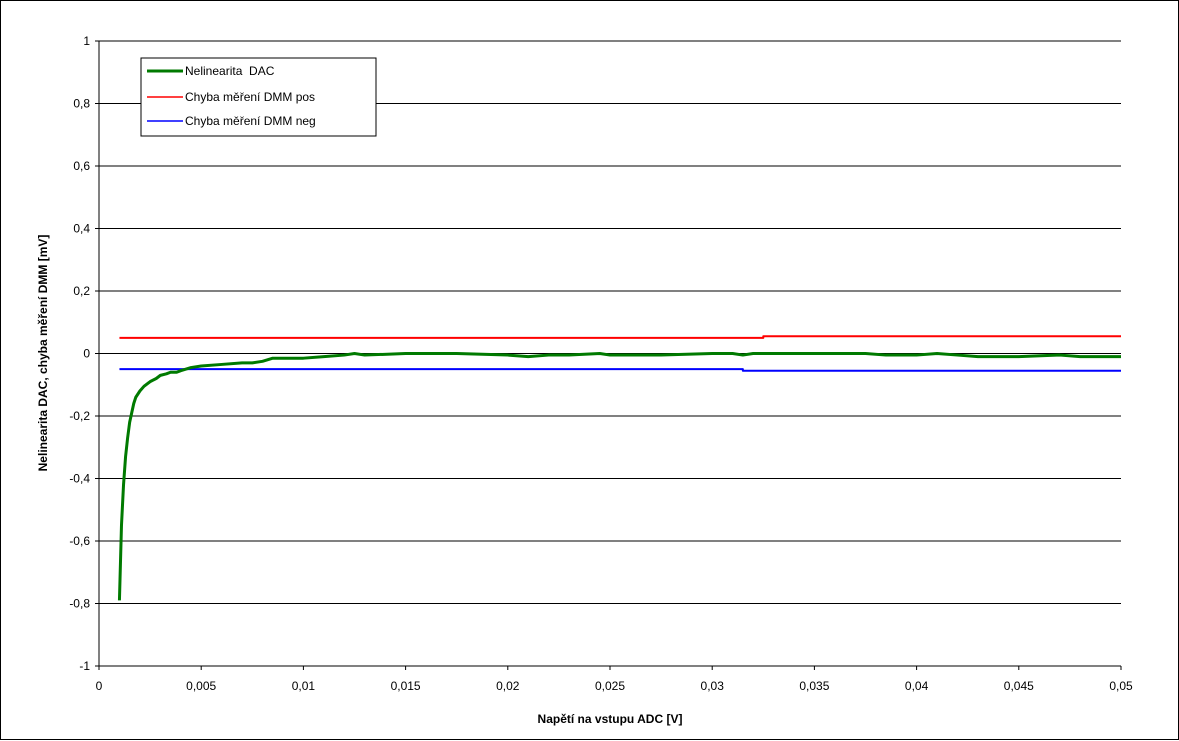 This screenshot has width=1179, height=741. Describe the element at coordinates (79, 541) in the screenshot. I see `y-tick-label: -0,6` at that location.